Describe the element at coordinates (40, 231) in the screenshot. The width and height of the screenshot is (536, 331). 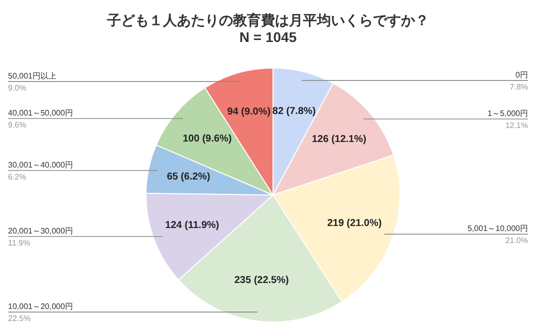
I see `slice-label: 20,001～30,000円` at that location.